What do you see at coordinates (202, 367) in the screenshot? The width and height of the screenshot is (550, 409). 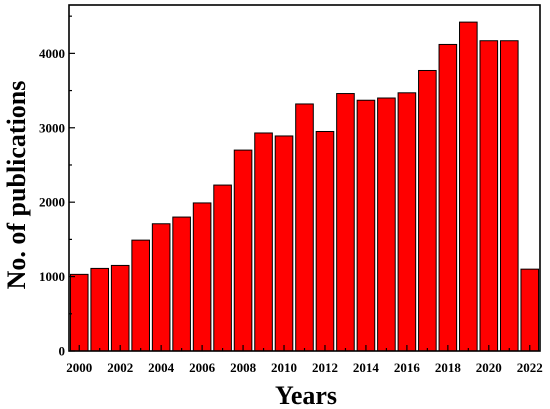 I see `x-tick-label: 2006` at bounding box center [202, 367].